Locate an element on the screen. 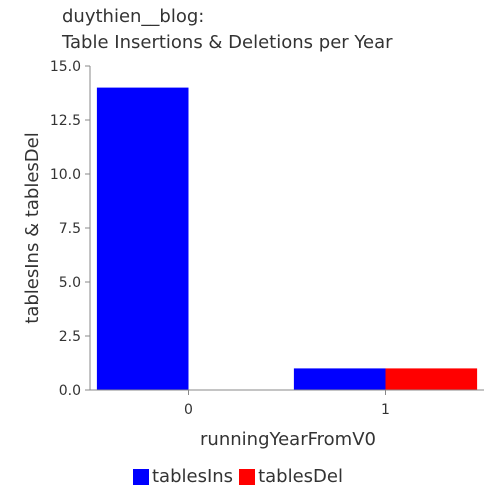 The height and width of the screenshot is (500, 500). legend-label-tablesdel: tablesDel is located at coordinates (300, 476).